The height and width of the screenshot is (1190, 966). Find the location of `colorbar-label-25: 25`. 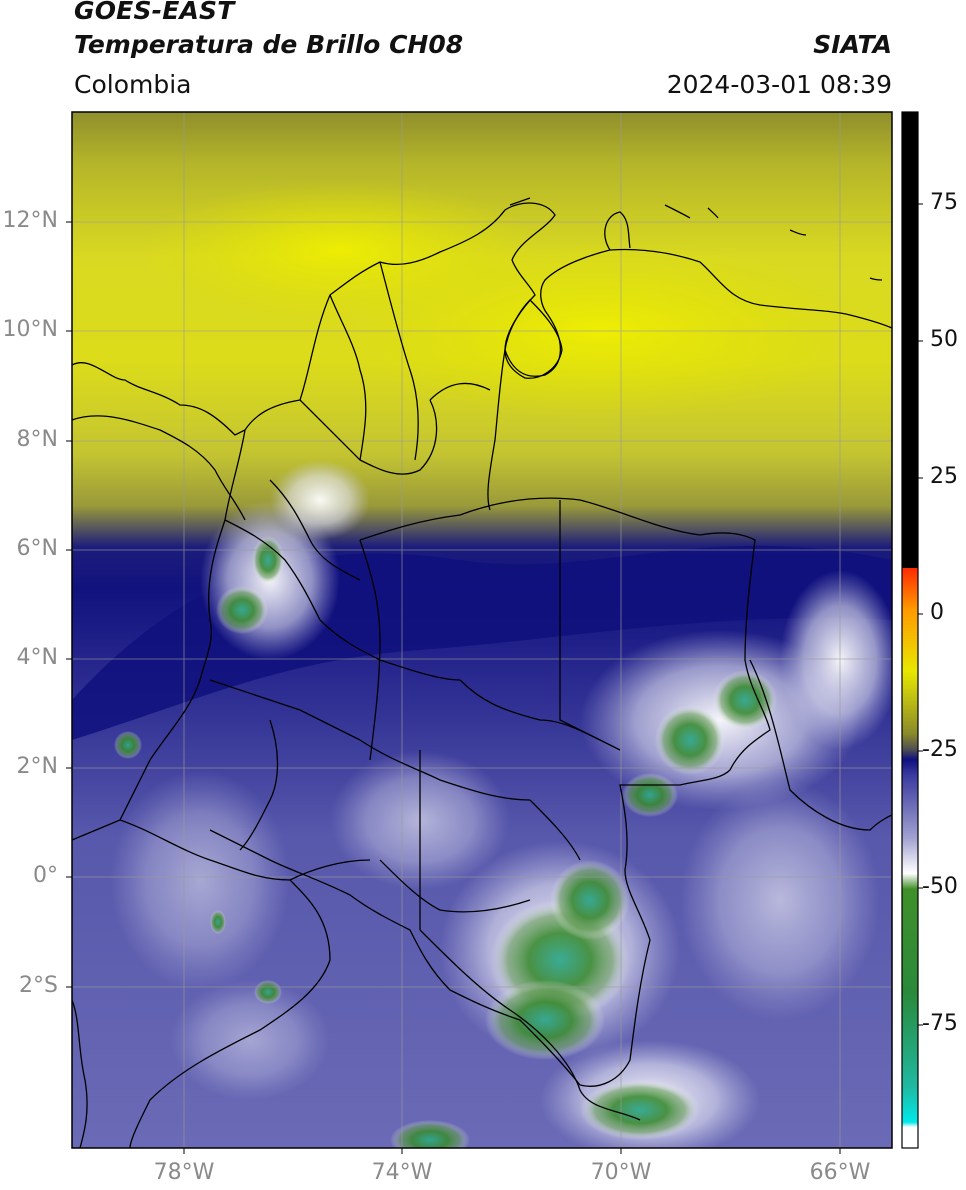

colorbar-label-25: 25 is located at coordinates (944, 476).